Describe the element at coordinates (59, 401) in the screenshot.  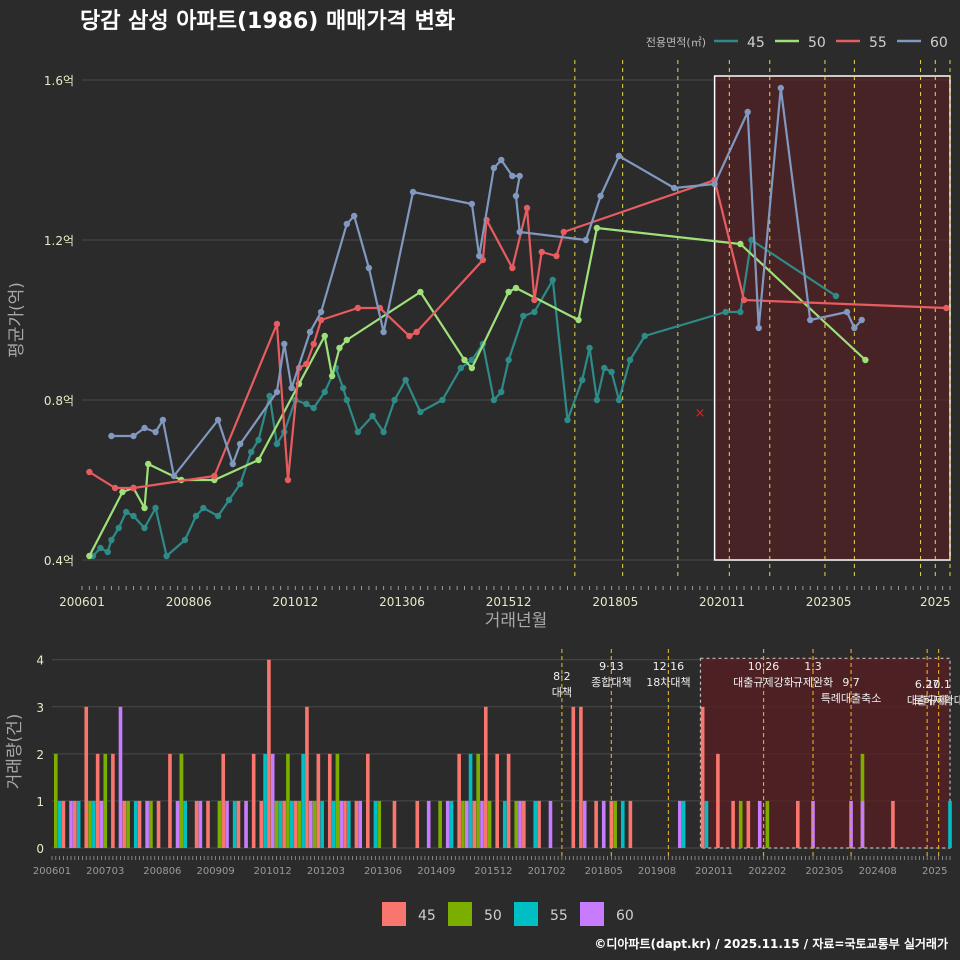
I see `price-y-tick-label: 0.8억` at that location.